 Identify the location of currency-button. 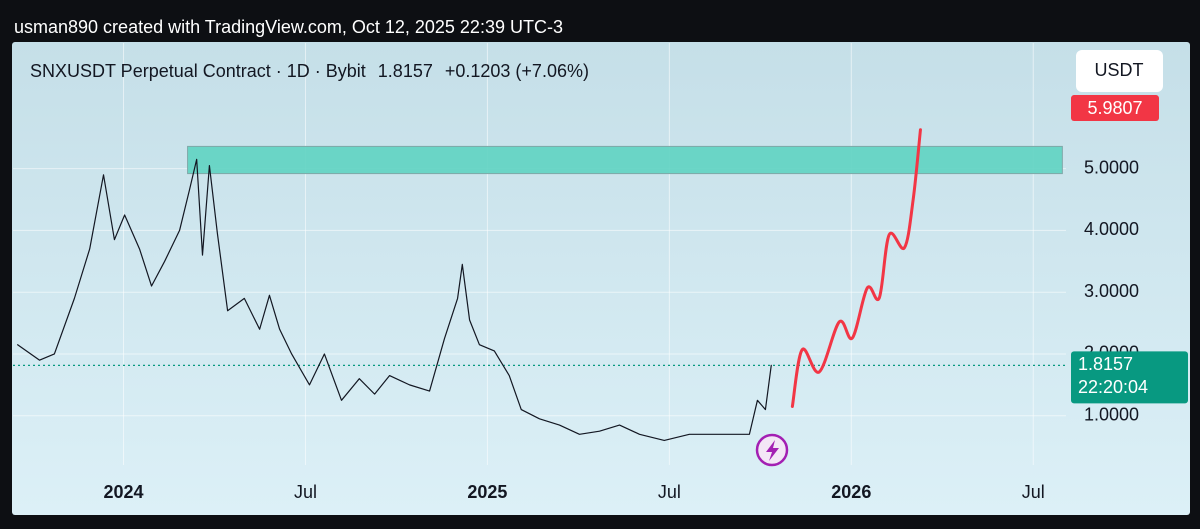
(1119, 71).